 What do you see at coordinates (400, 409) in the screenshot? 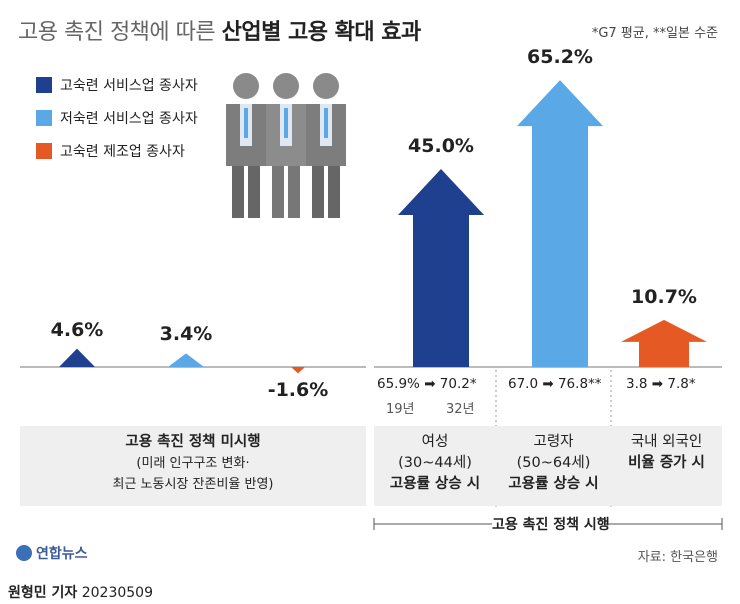
I see `women-year-from: 19년` at bounding box center [400, 409].